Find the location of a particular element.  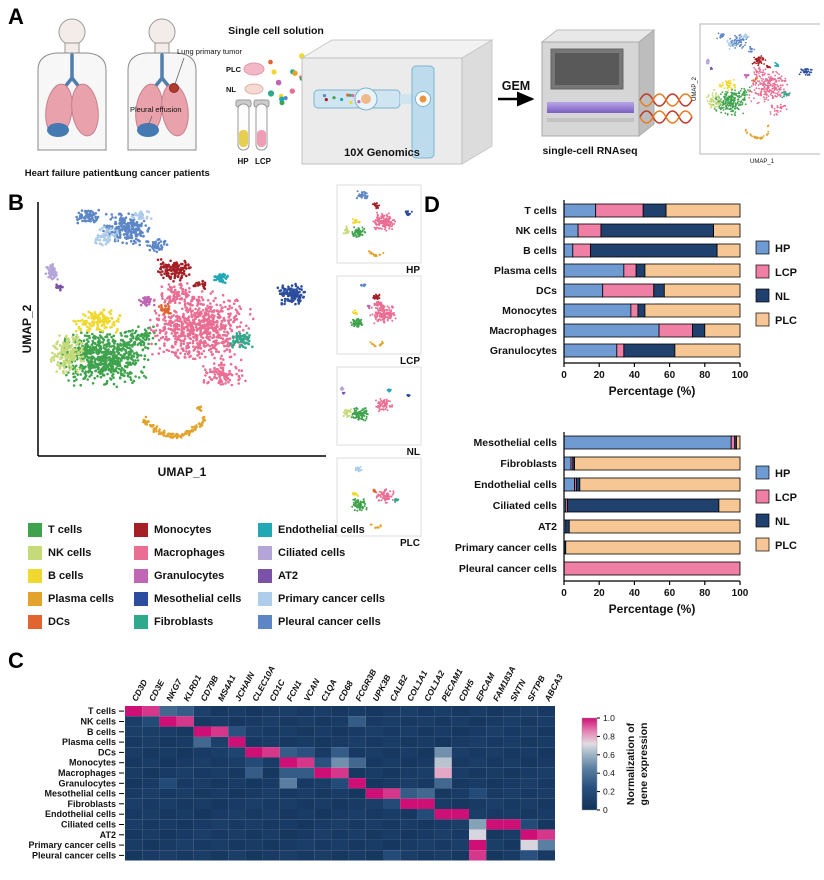

heatmap-row-pleural-cancer-cells is located at coordinates (340, 855).